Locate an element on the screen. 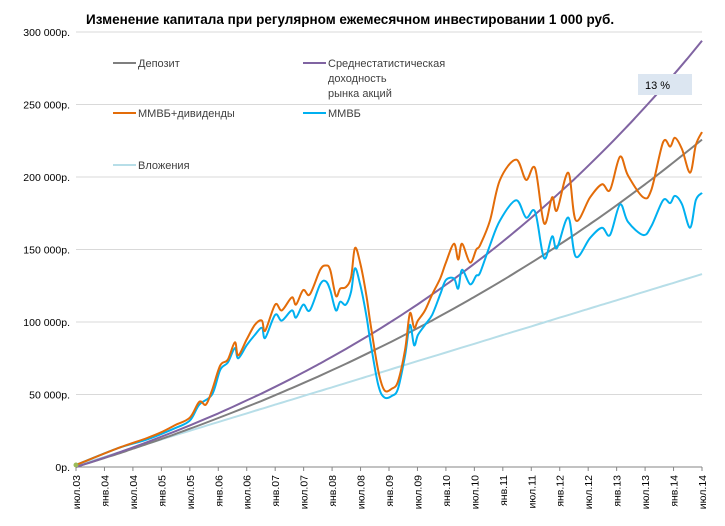 The image size is (725, 526). x-tick-label: июл.09 is located at coordinates (418, 492).